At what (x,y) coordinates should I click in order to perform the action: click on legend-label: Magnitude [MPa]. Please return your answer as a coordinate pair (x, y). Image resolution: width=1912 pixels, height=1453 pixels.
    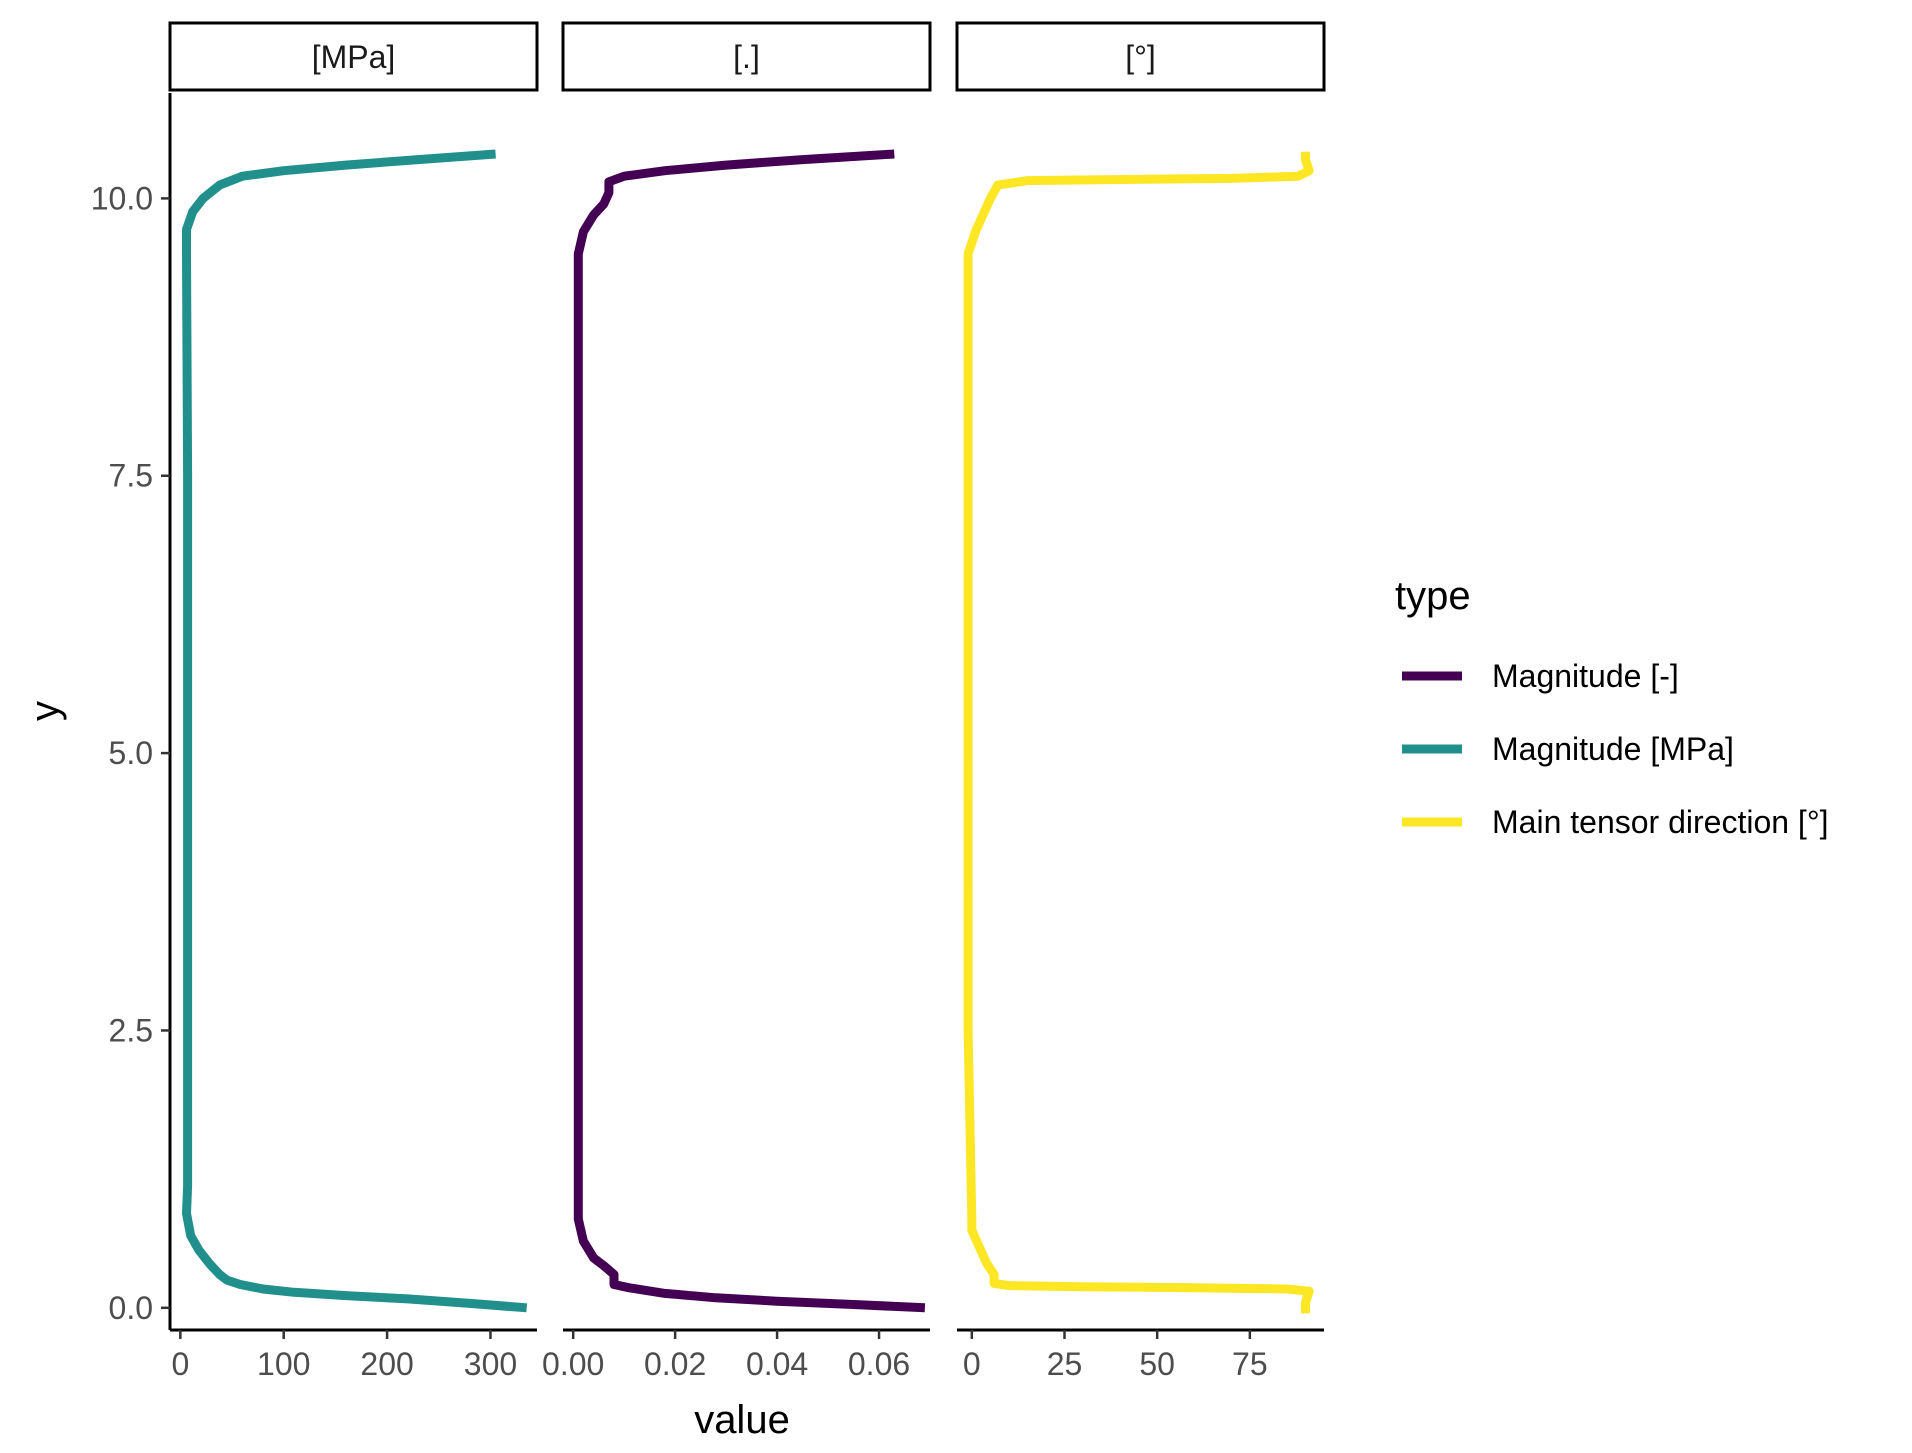
    Looking at the image, I should click on (1613, 749).